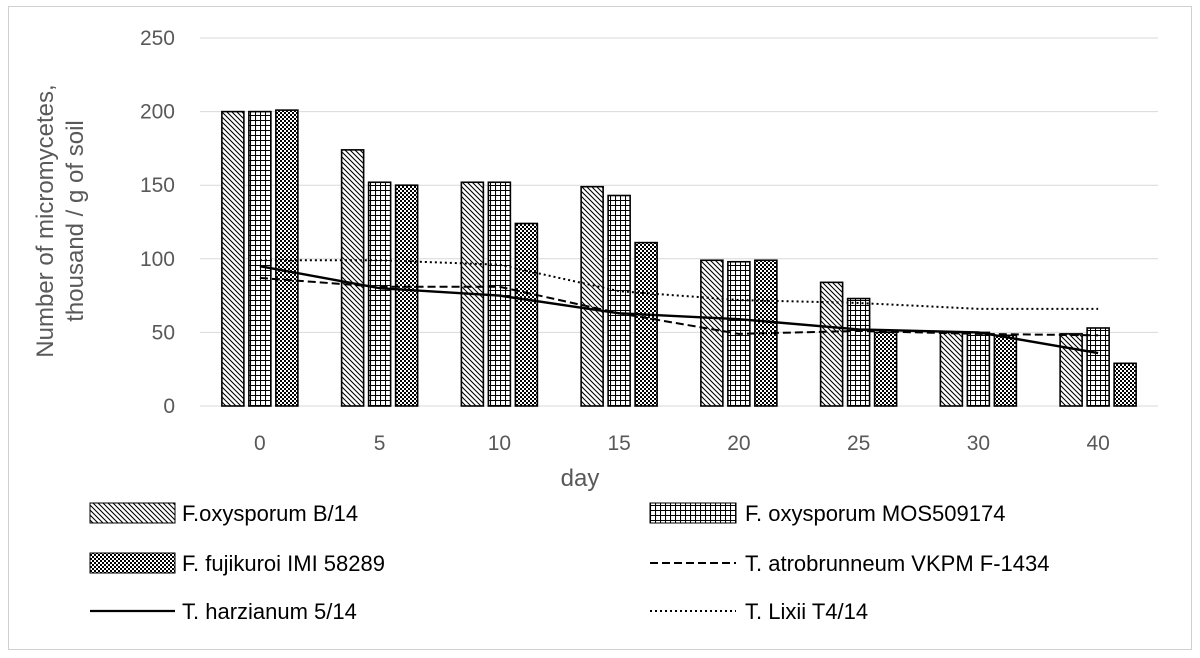 The width and height of the screenshot is (1200, 658). I want to click on x-tick-label: 40, so click(1097, 443).